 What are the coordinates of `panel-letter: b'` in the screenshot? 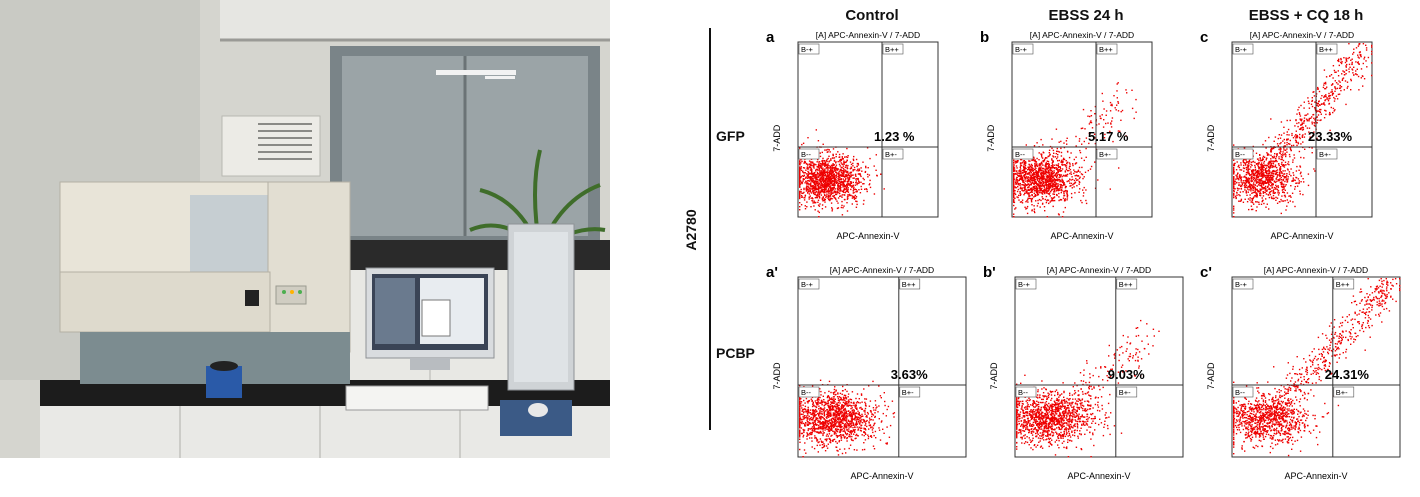 It's located at (989, 272).